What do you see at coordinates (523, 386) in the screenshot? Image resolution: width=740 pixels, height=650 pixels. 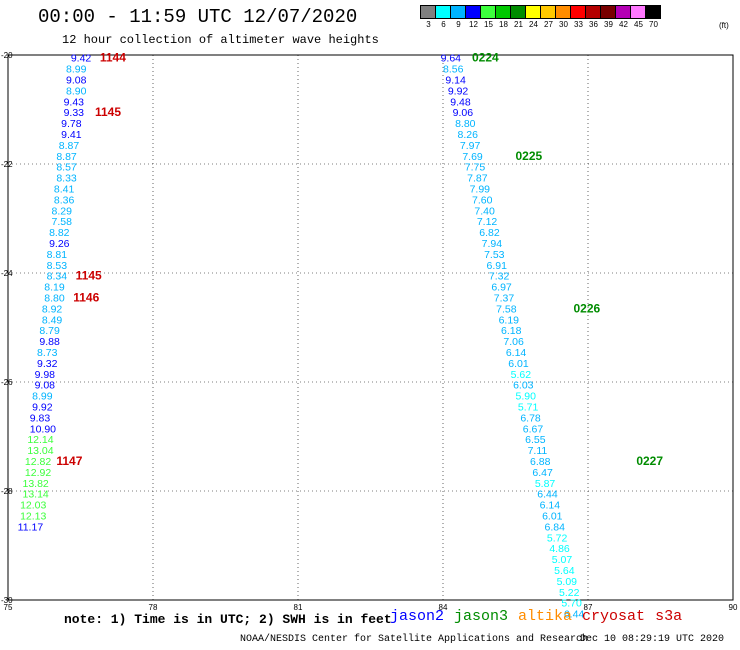 I see `wave-height-label: 6.03` at bounding box center [523, 386].